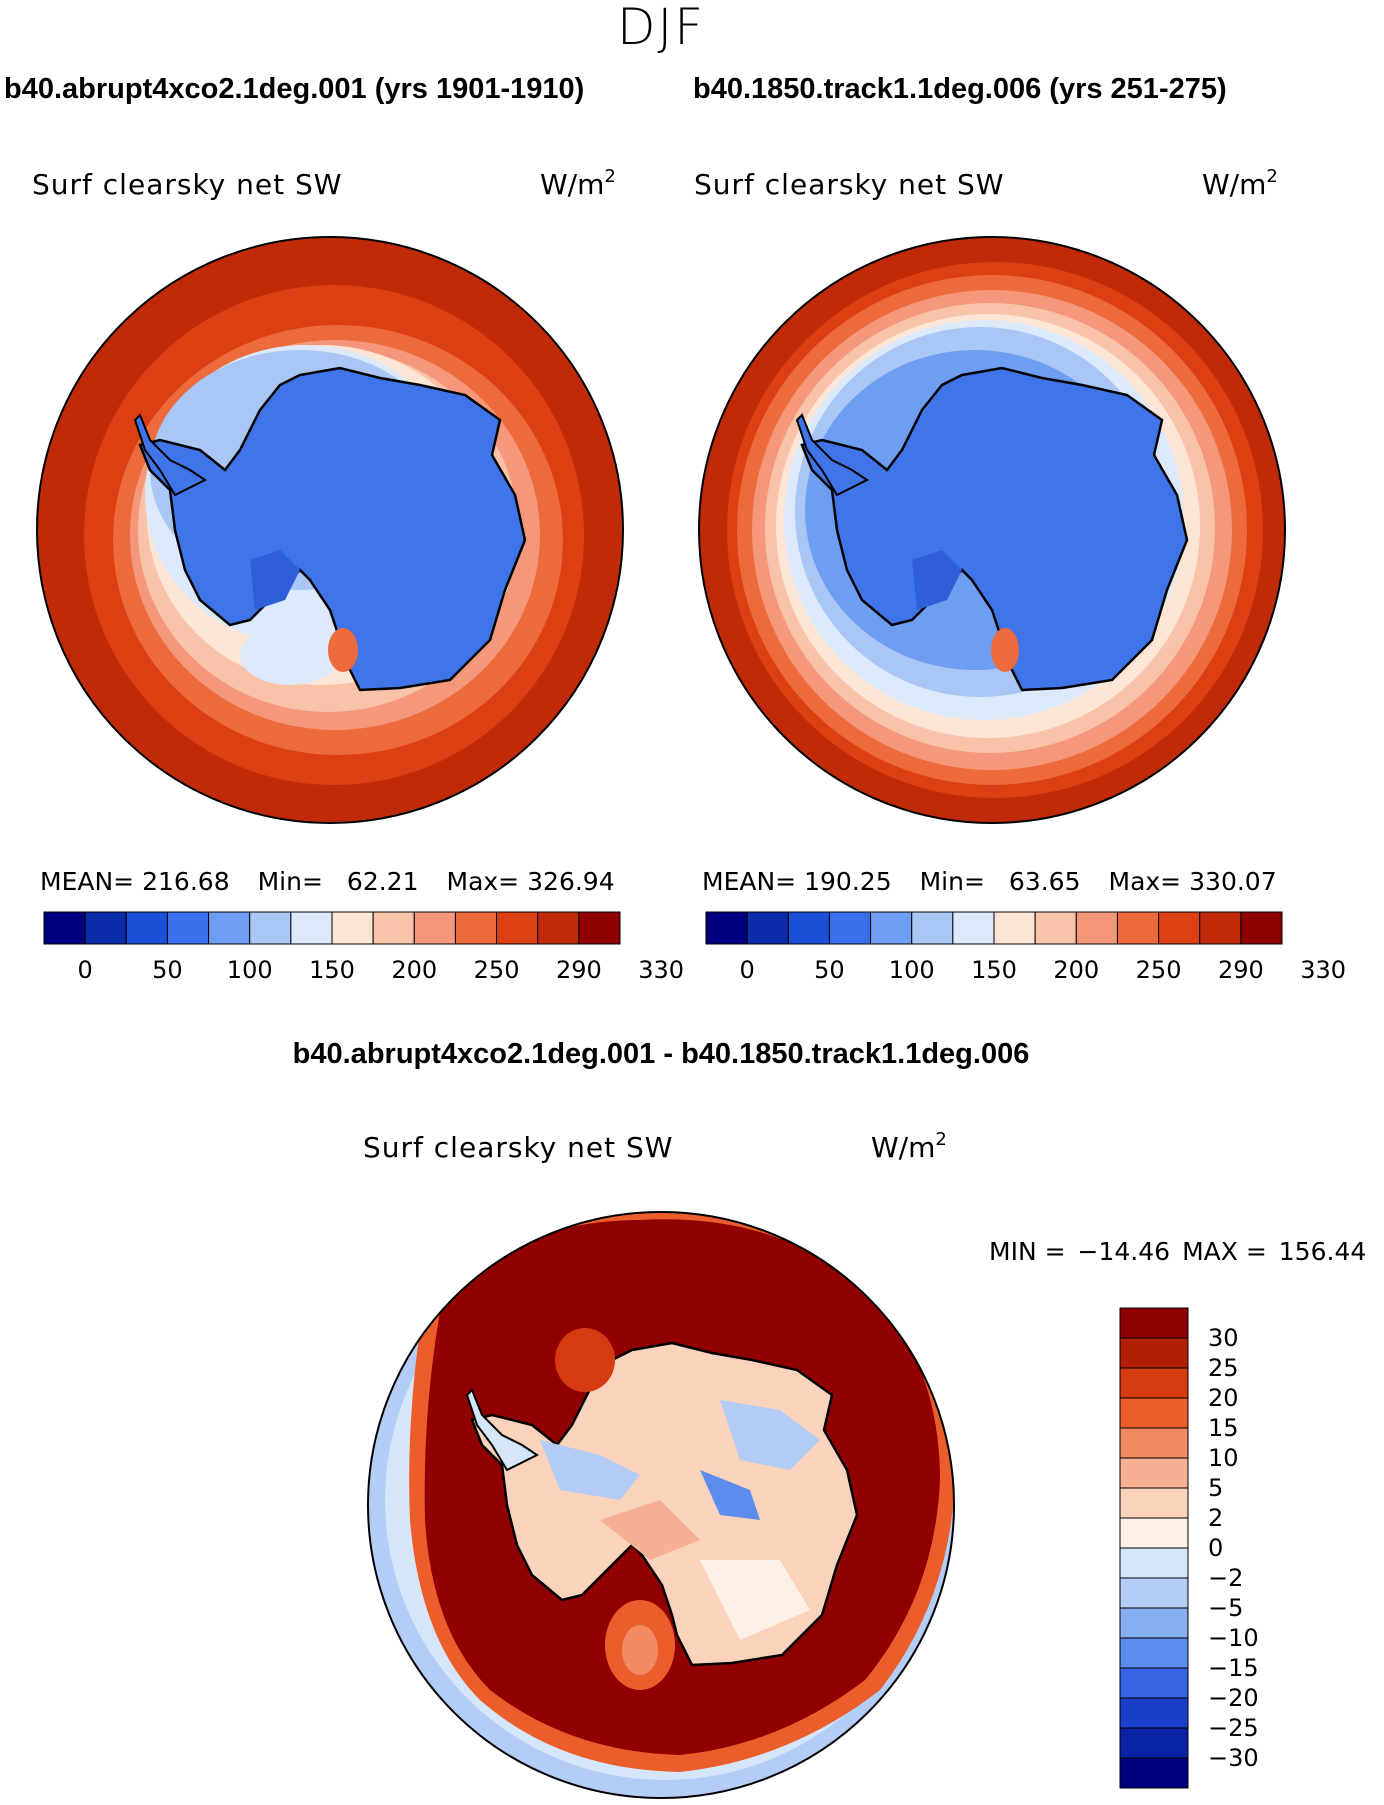 Image resolution: width=1384 pixels, height=1805 pixels. I want to click on right-colorbar-label: 250, so click(1159, 970).